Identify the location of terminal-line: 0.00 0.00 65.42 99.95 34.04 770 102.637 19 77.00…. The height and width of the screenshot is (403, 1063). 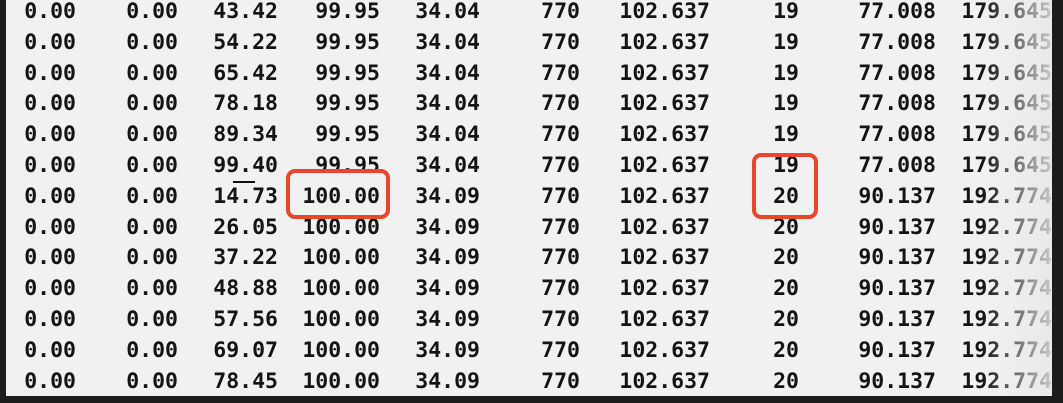
(529, 73).